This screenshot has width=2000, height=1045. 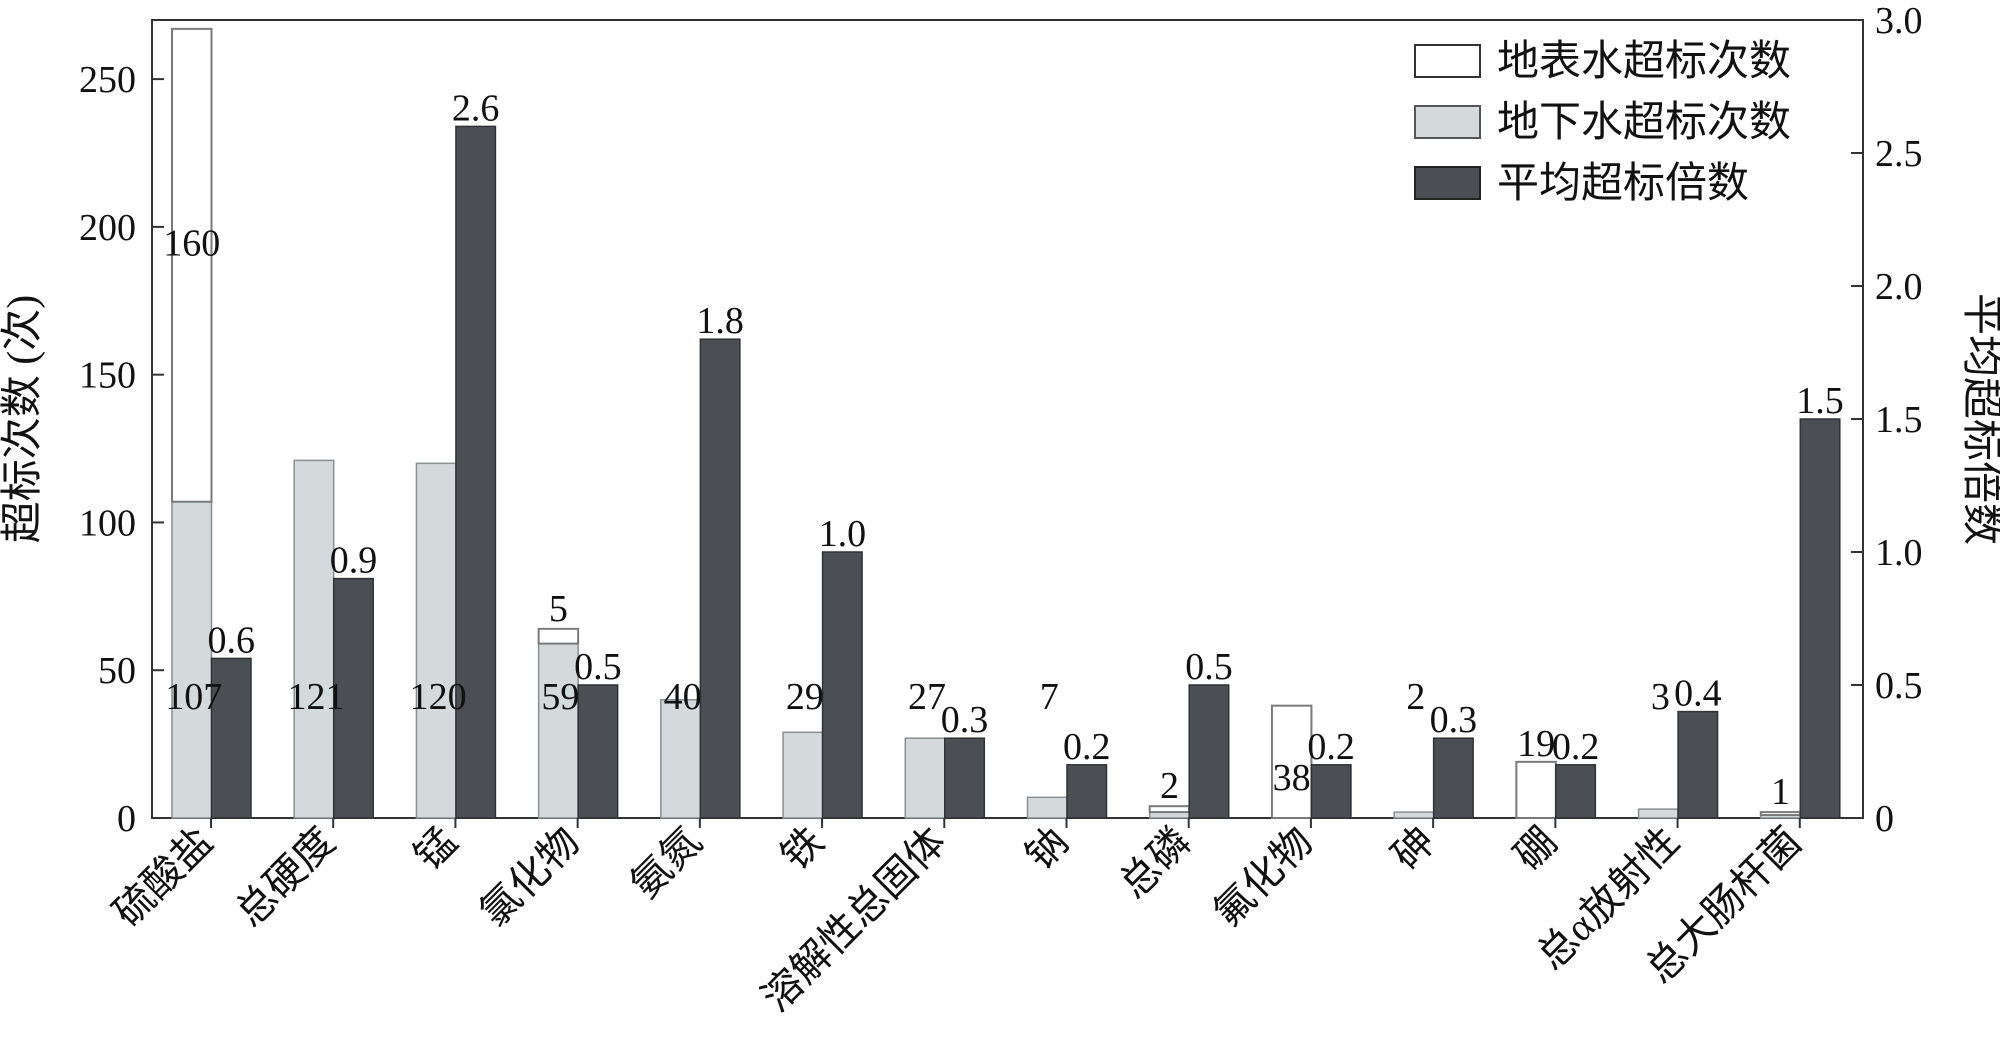 I want to click on label-surface-14: 1, so click(x=1780, y=792).